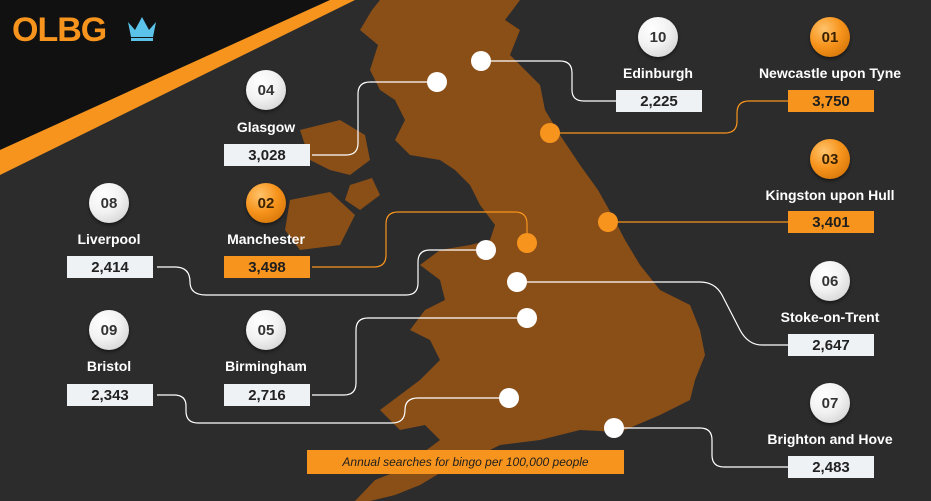 This screenshot has height=501, width=931. What do you see at coordinates (830, 439) in the screenshot?
I see `city-name-brighton: Brighton and Hove` at bounding box center [830, 439].